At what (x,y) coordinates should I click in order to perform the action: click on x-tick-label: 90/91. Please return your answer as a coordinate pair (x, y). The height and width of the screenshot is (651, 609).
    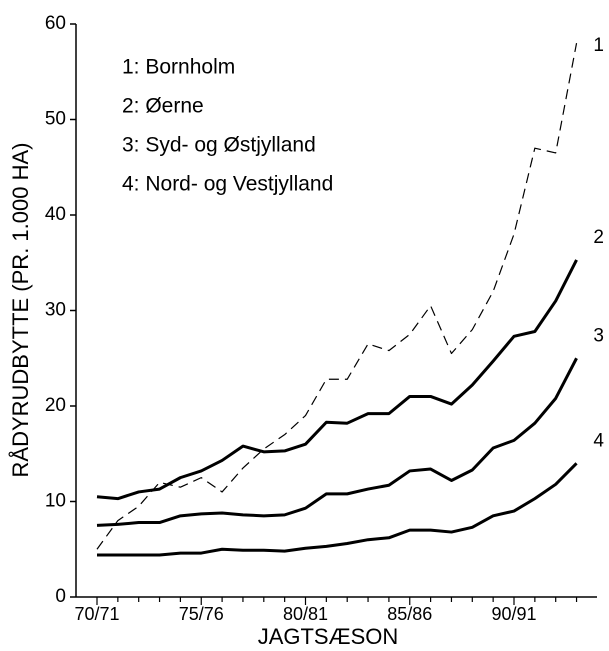
    Looking at the image, I should click on (513, 614).